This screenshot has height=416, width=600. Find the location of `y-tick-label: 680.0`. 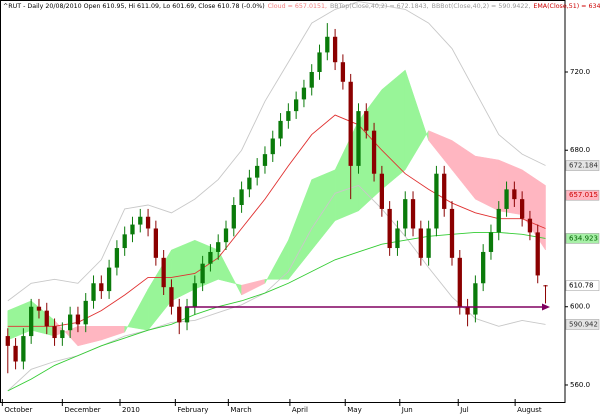

y-tick-label: 680.0 is located at coordinates (580, 150).